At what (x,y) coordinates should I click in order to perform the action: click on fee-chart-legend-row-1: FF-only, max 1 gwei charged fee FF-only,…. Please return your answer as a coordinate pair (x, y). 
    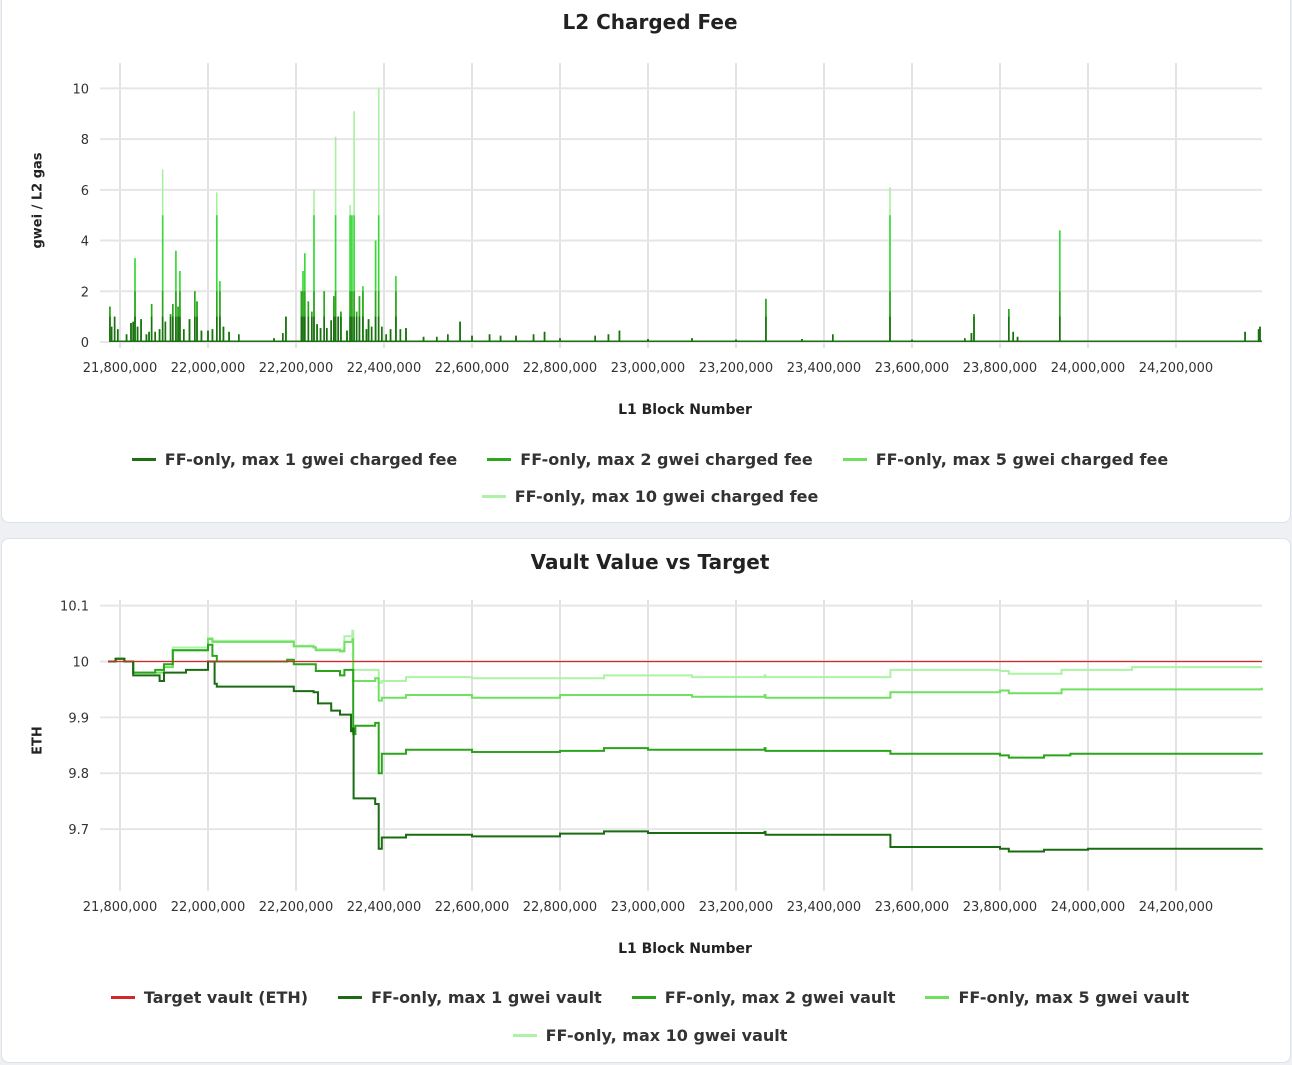
    Looking at the image, I should click on (646, 459).